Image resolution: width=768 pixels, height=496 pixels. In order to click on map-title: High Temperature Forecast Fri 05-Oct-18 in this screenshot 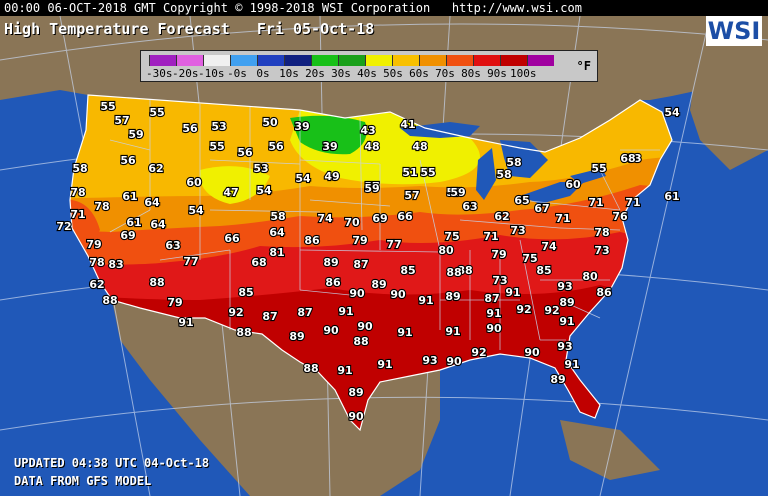, I will do `click(189, 29)`.